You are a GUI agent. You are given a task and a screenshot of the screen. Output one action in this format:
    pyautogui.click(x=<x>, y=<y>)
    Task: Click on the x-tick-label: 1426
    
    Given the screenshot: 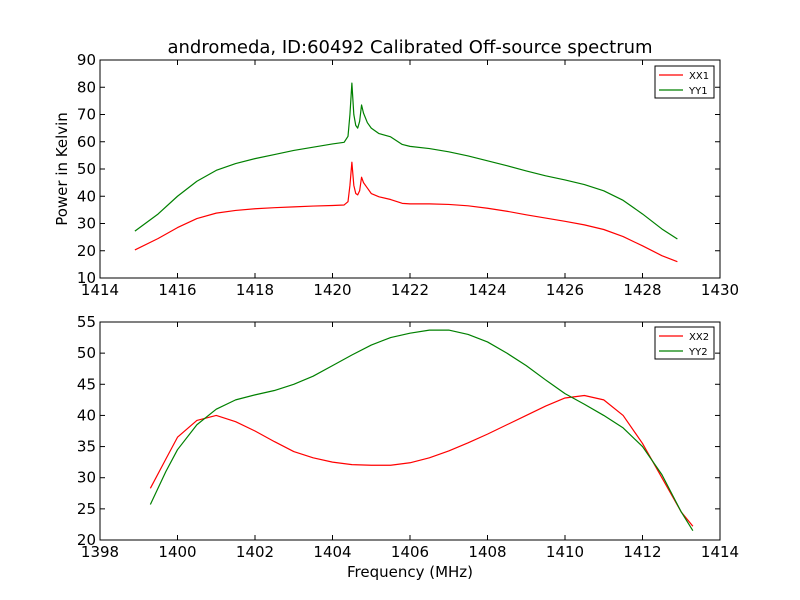 What is the action you would take?
    pyautogui.click(x=565, y=290)
    